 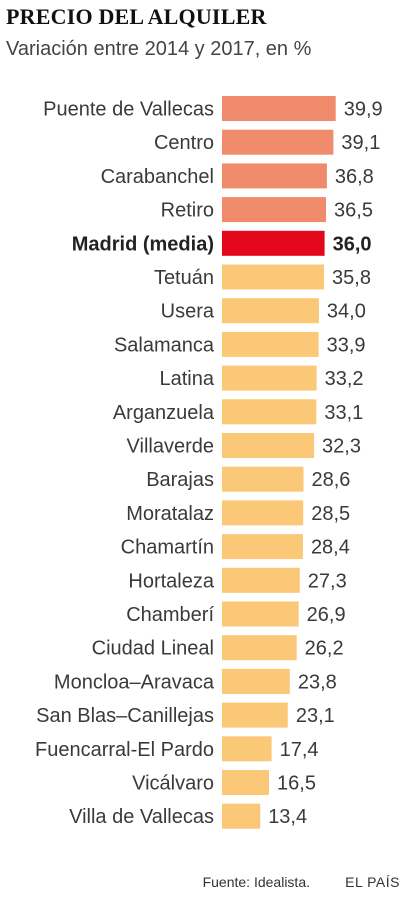 I want to click on category-label-17: Moncloa–Aravaca, so click(x=134, y=682).